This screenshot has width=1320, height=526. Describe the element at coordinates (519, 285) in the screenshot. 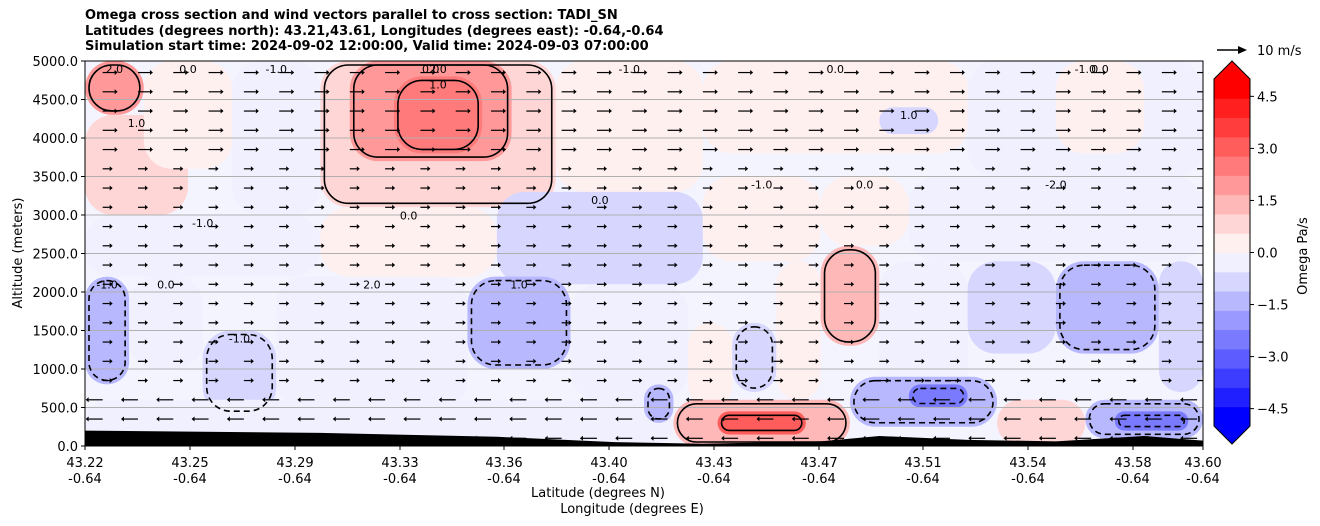

I see `contour-label: 1.0` at that location.